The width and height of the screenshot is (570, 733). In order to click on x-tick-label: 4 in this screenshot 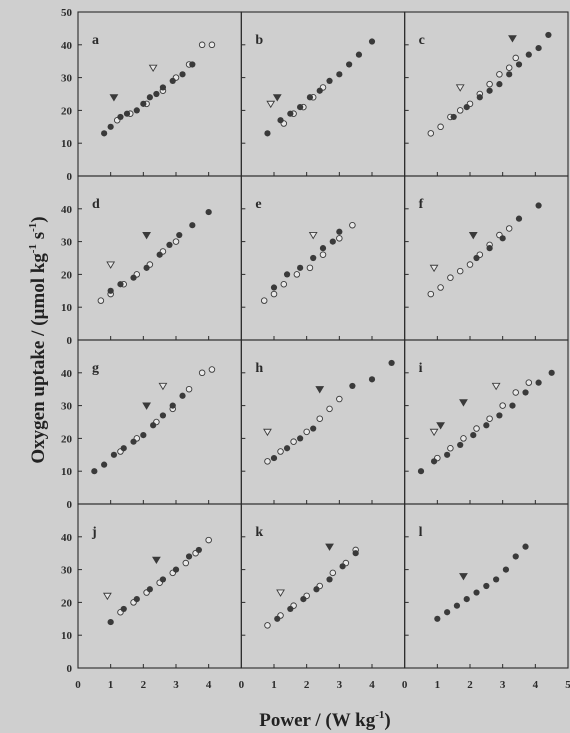, I will do `click(209, 685)`.